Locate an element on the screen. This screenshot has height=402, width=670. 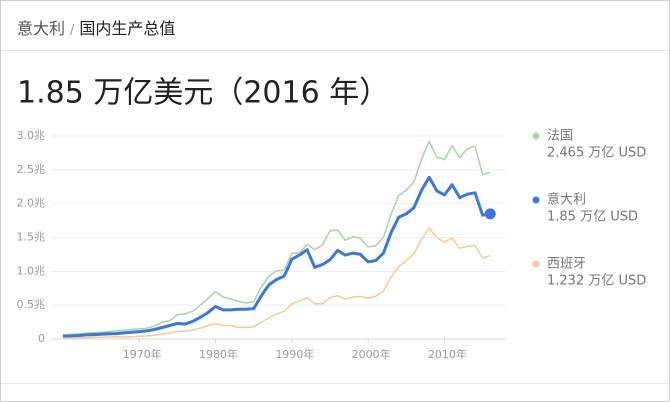
x-tick-label: 2000年 is located at coordinates (371, 354).